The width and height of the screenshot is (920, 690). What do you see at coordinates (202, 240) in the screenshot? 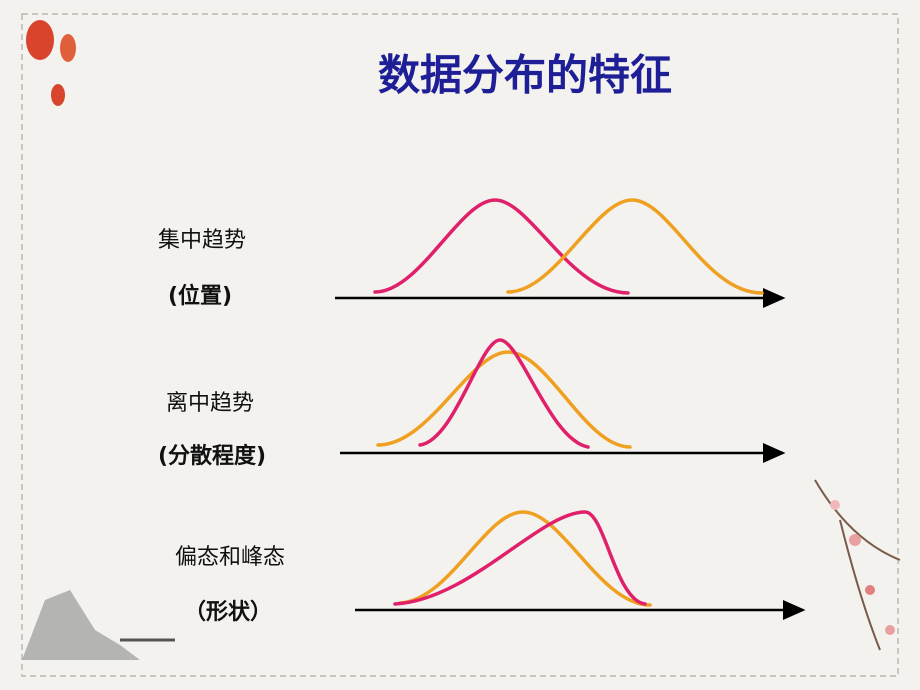
I see `row-label: 集中趋势` at bounding box center [202, 240].